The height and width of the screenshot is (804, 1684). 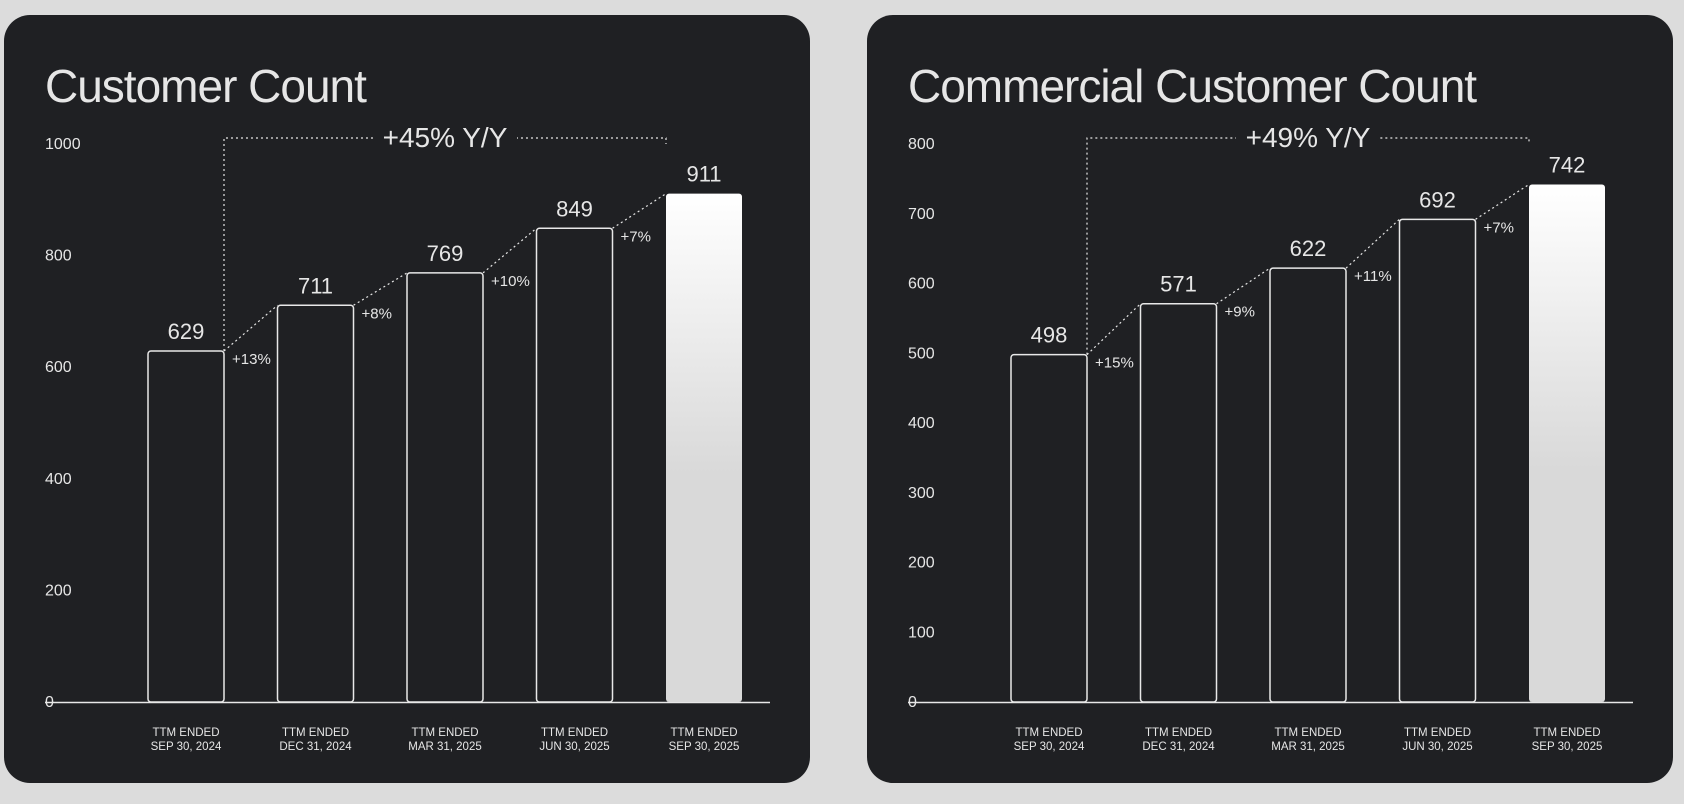 What do you see at coordinates (1114, 363) in the screenshot?
I see `growth-label: +15%` at bounding box center [1114, 363].